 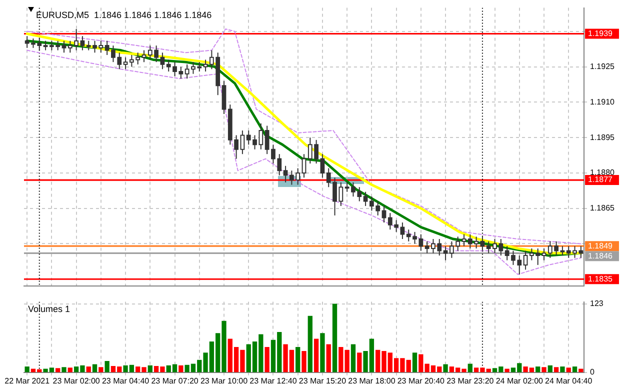 What do you see at coordinates (470, 381) in the screenshot?
I see `x-tick-label: 23 Mar 23:20` at bounding box center [470, 381].